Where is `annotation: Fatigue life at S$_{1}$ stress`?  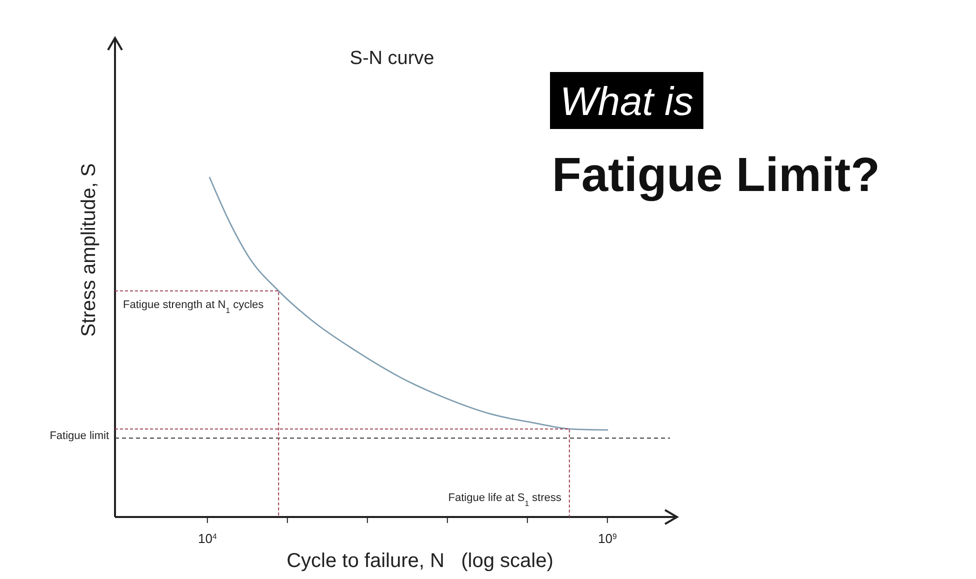 annotation: Fatigue life at S$_{1}$ stress is located at coordinates (505, 500).